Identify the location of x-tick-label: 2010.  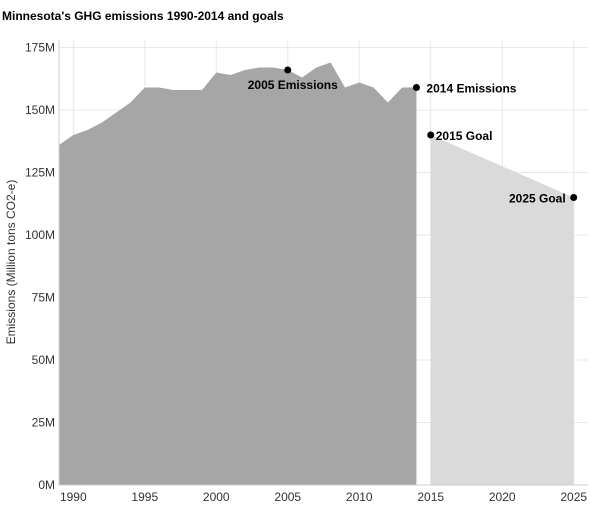
(359, 497).